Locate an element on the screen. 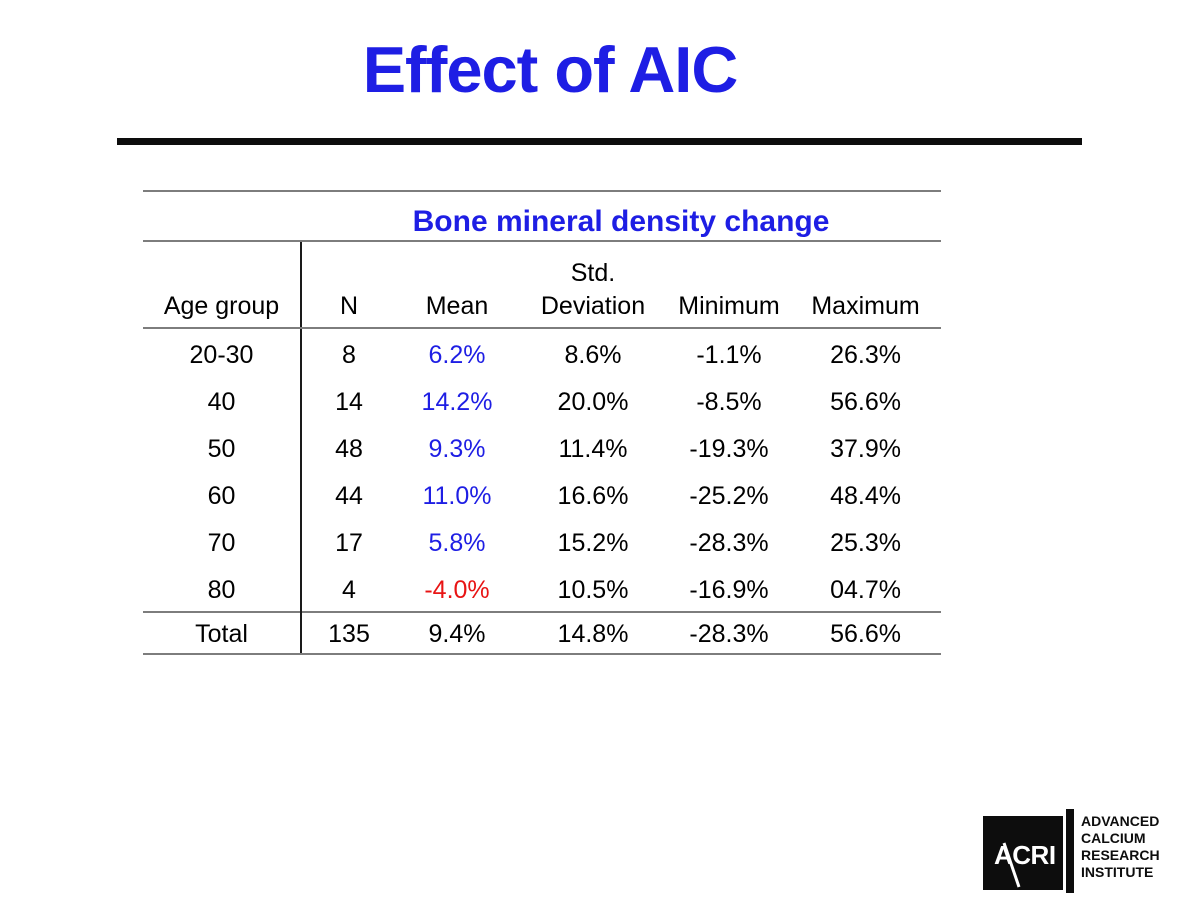  cell-max: 26.3% is located at coordinates (865, 355).